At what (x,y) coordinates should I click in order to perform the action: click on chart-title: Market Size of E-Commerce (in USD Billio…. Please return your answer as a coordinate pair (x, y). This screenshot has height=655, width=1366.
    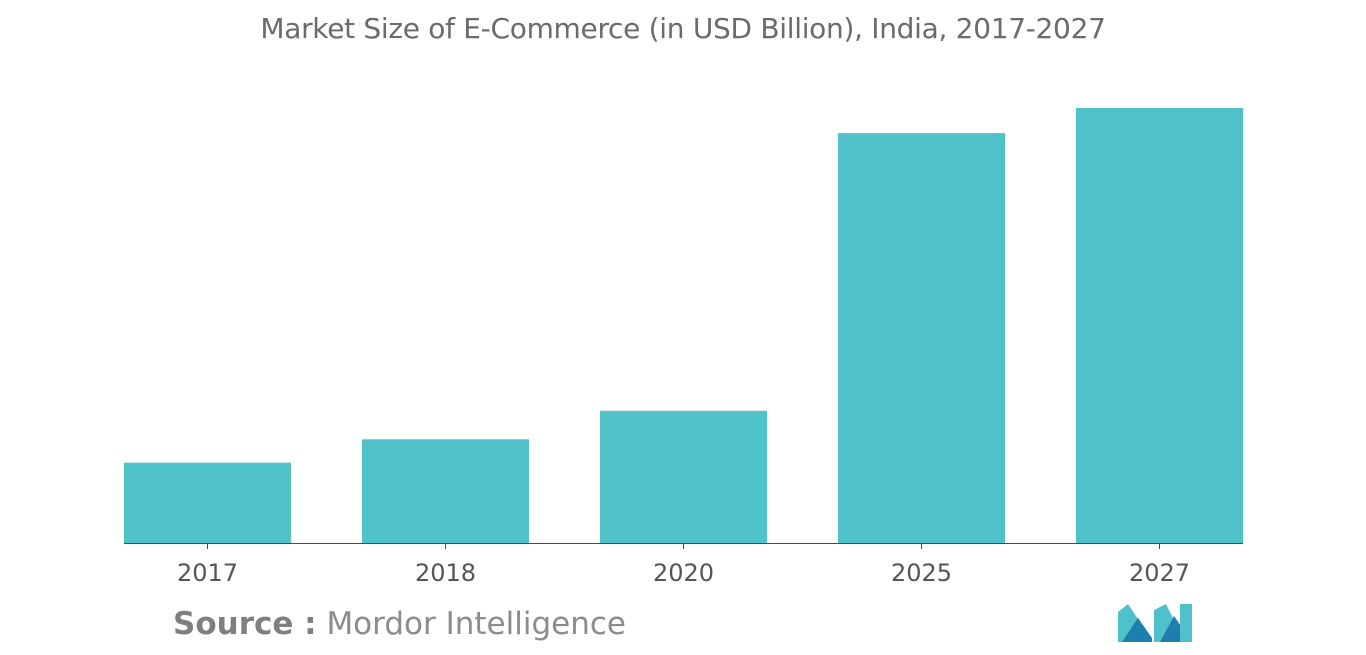
    Looking at the image, I should click on (683, 28).